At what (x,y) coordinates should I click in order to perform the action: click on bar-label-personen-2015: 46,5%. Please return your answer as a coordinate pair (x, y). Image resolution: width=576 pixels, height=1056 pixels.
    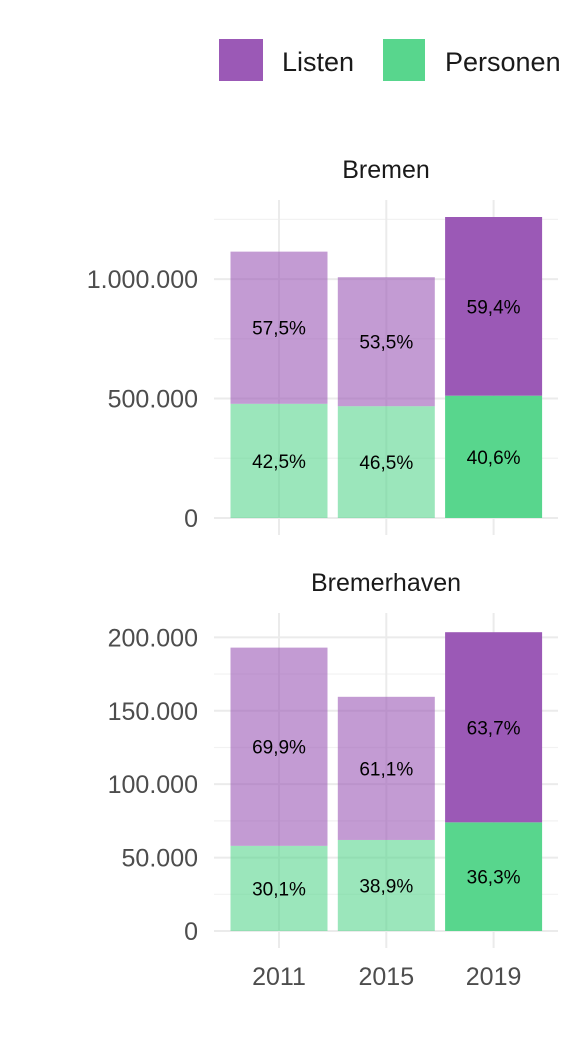
    Looking at the image, I should click on (386, 463).